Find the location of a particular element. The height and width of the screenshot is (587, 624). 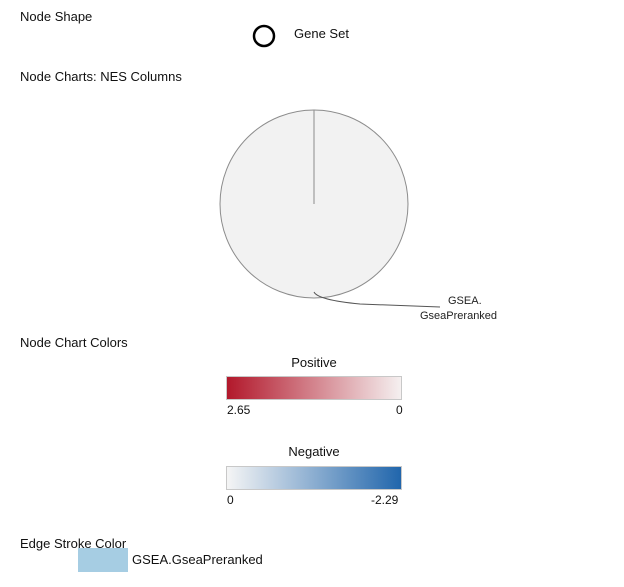

negative-gradient-bar is located at coordinates (314, 478).